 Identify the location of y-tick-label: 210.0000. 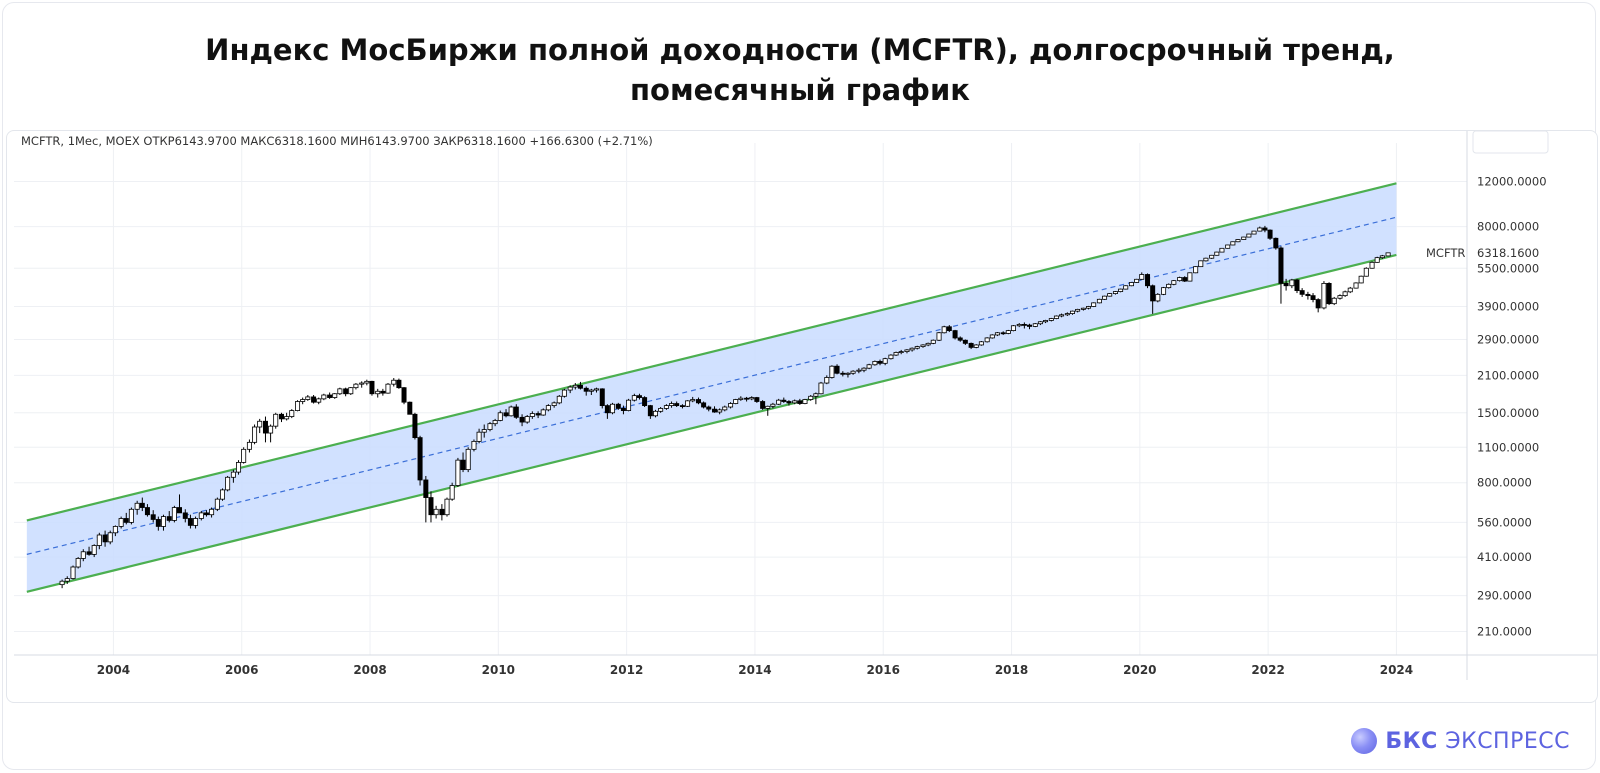
(1504, 631).